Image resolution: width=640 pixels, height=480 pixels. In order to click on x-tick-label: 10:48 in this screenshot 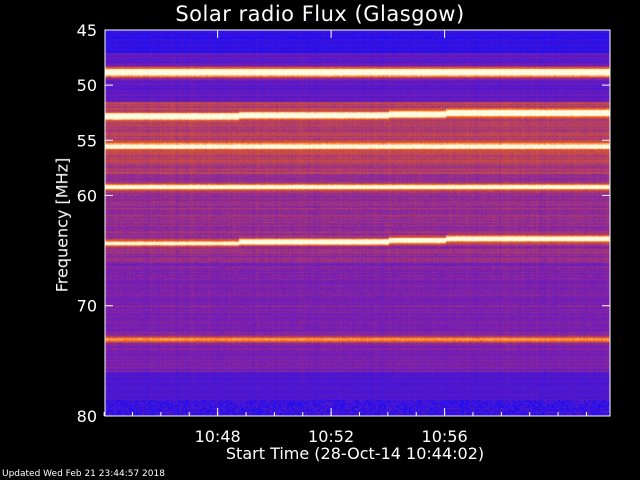, I will do `click(218, 436)`.